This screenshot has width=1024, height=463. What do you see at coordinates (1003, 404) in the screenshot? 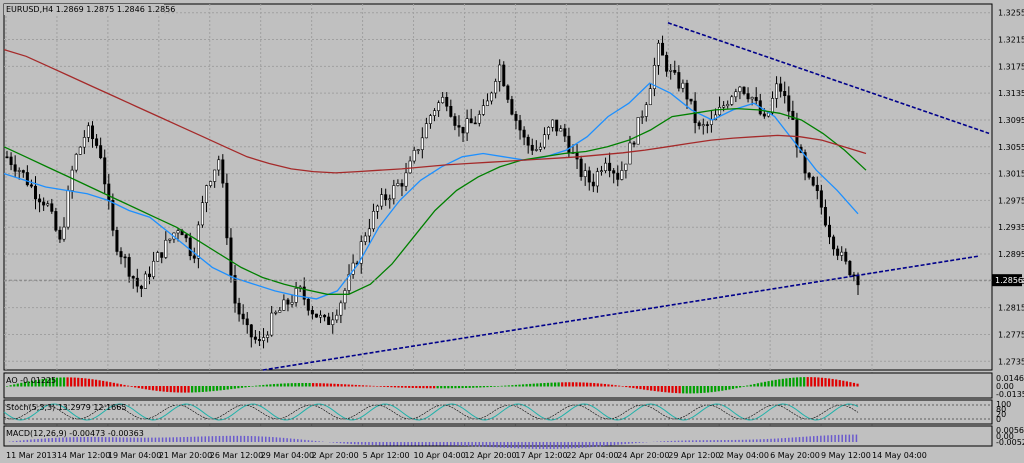
I see `stoch-tick: 100` at bounding box center [1003, 404].